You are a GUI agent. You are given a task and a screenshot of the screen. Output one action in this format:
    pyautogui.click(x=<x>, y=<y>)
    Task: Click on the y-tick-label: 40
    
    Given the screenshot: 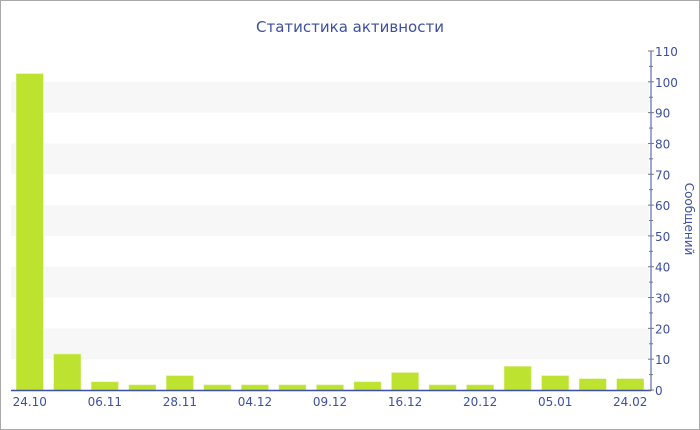 What is the action you would take?
    pyautogui.click(x=662, y=268)
    